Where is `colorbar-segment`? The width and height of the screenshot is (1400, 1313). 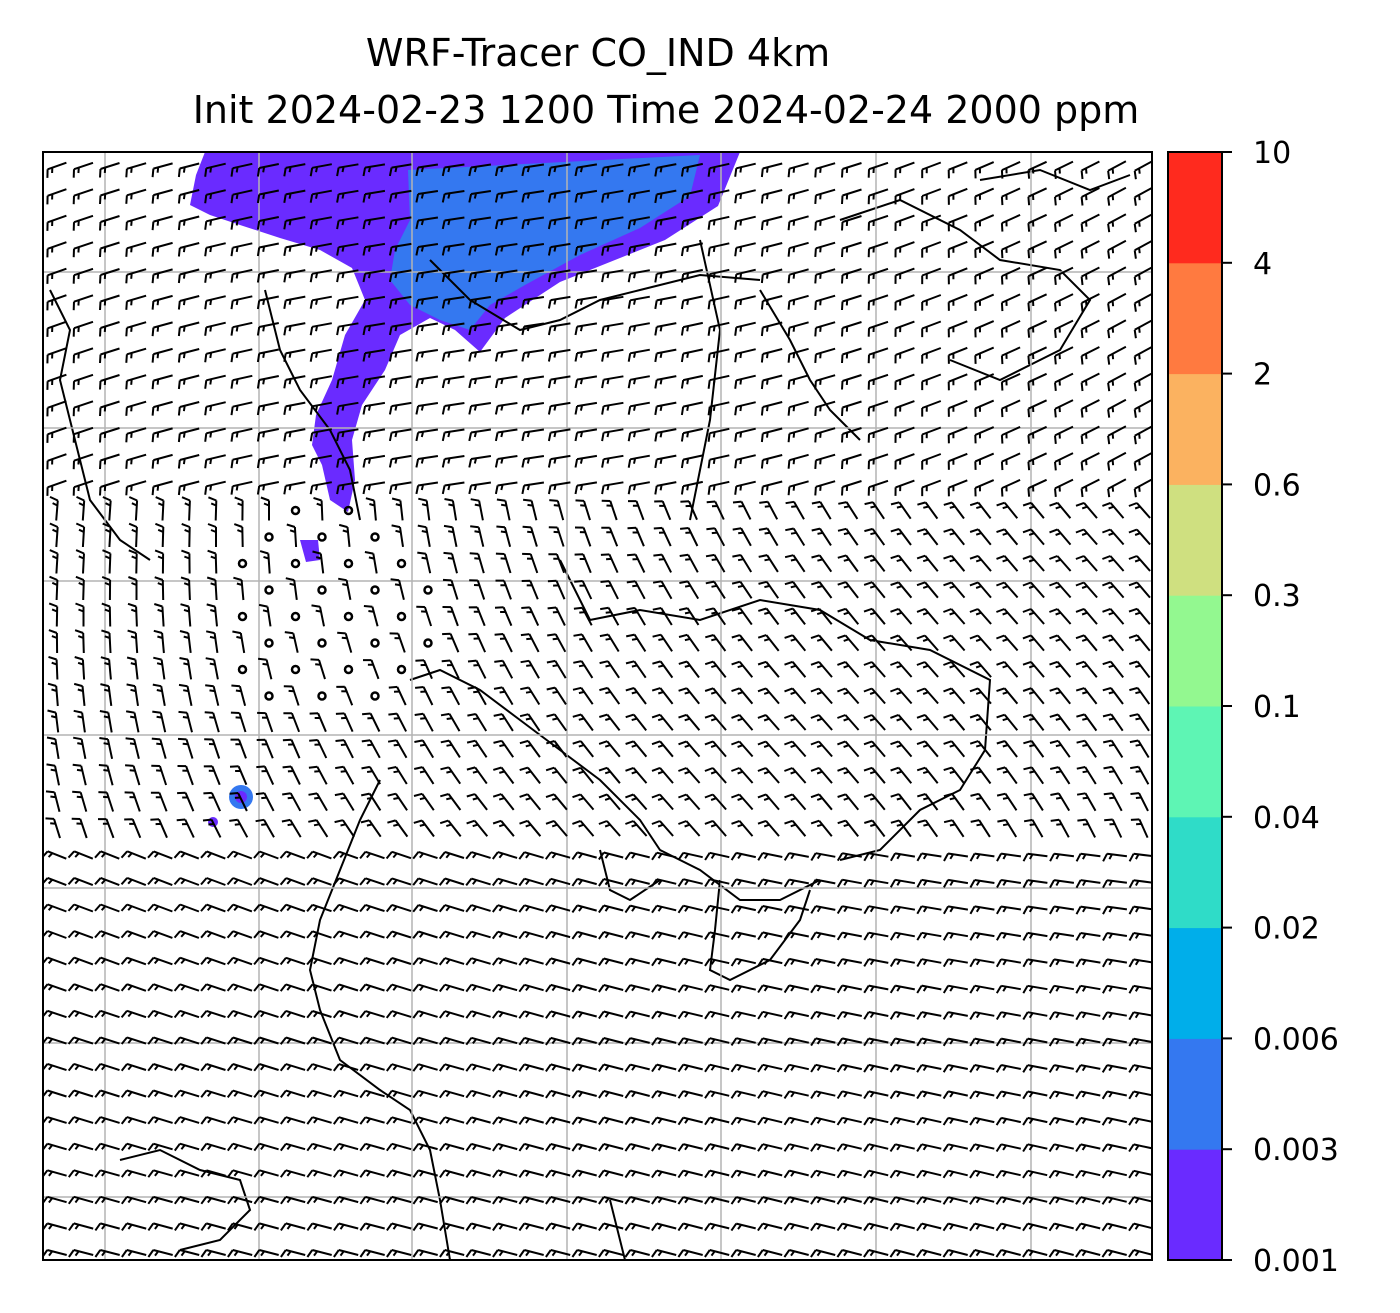 colorbar-segment is located at coordinates (1195, 429).